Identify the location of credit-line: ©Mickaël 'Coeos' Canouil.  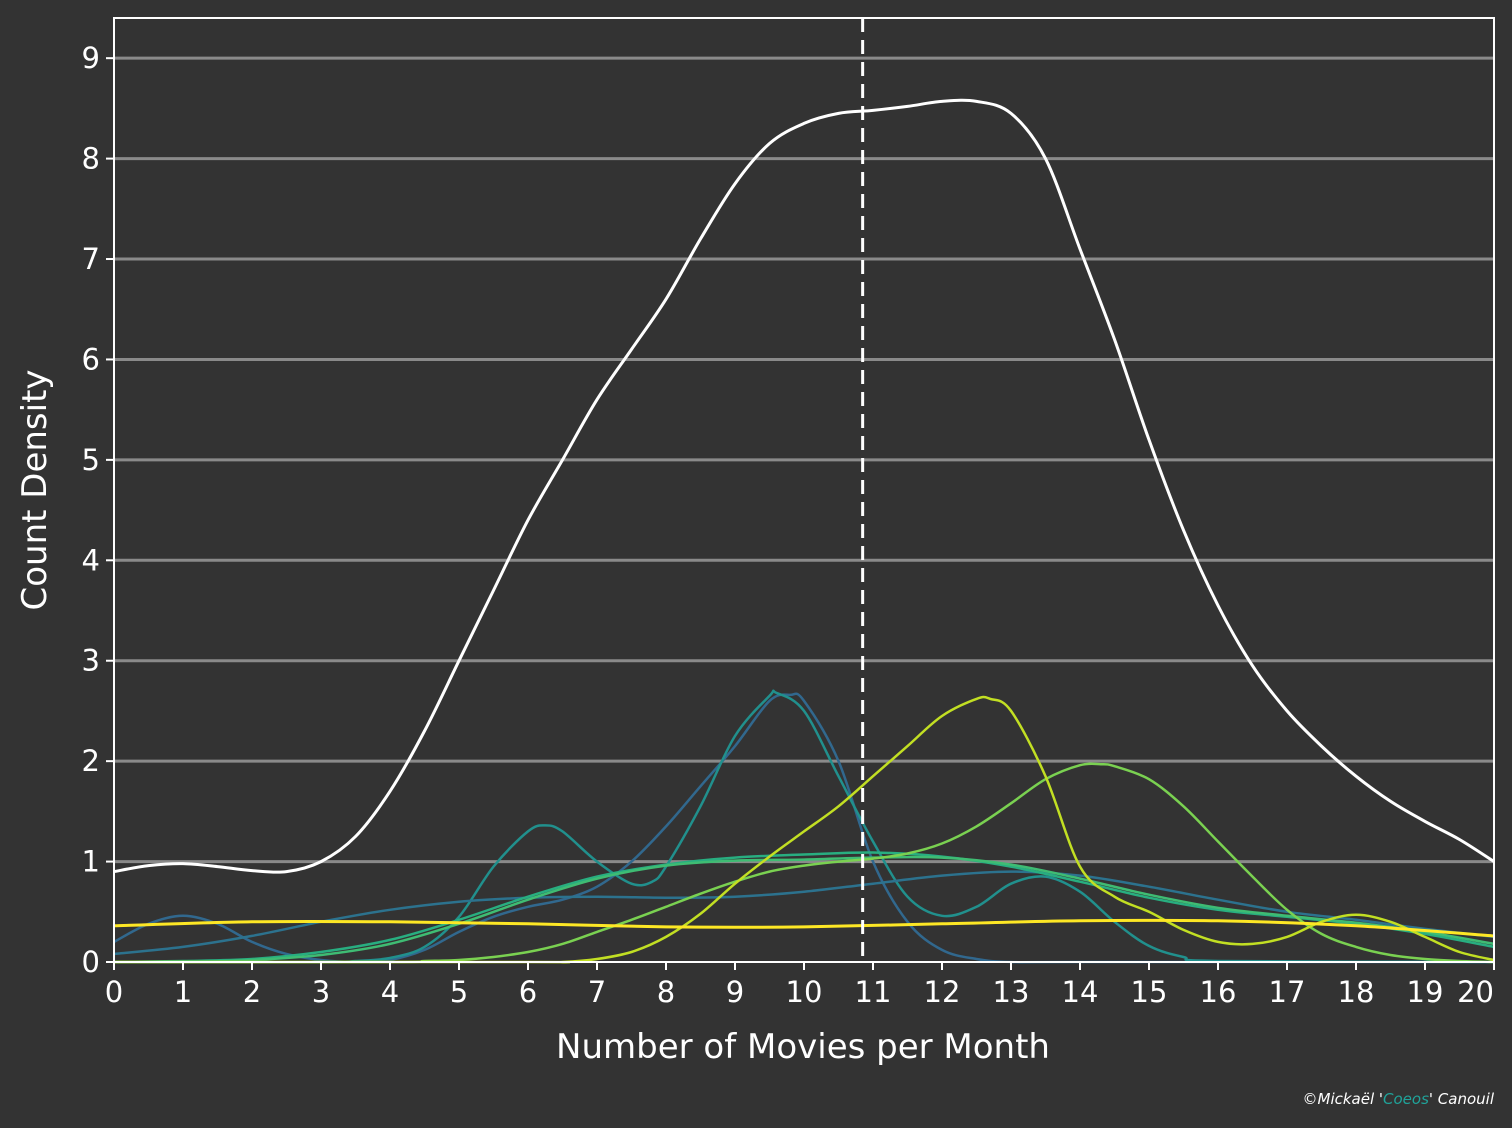
(1399, 1099).